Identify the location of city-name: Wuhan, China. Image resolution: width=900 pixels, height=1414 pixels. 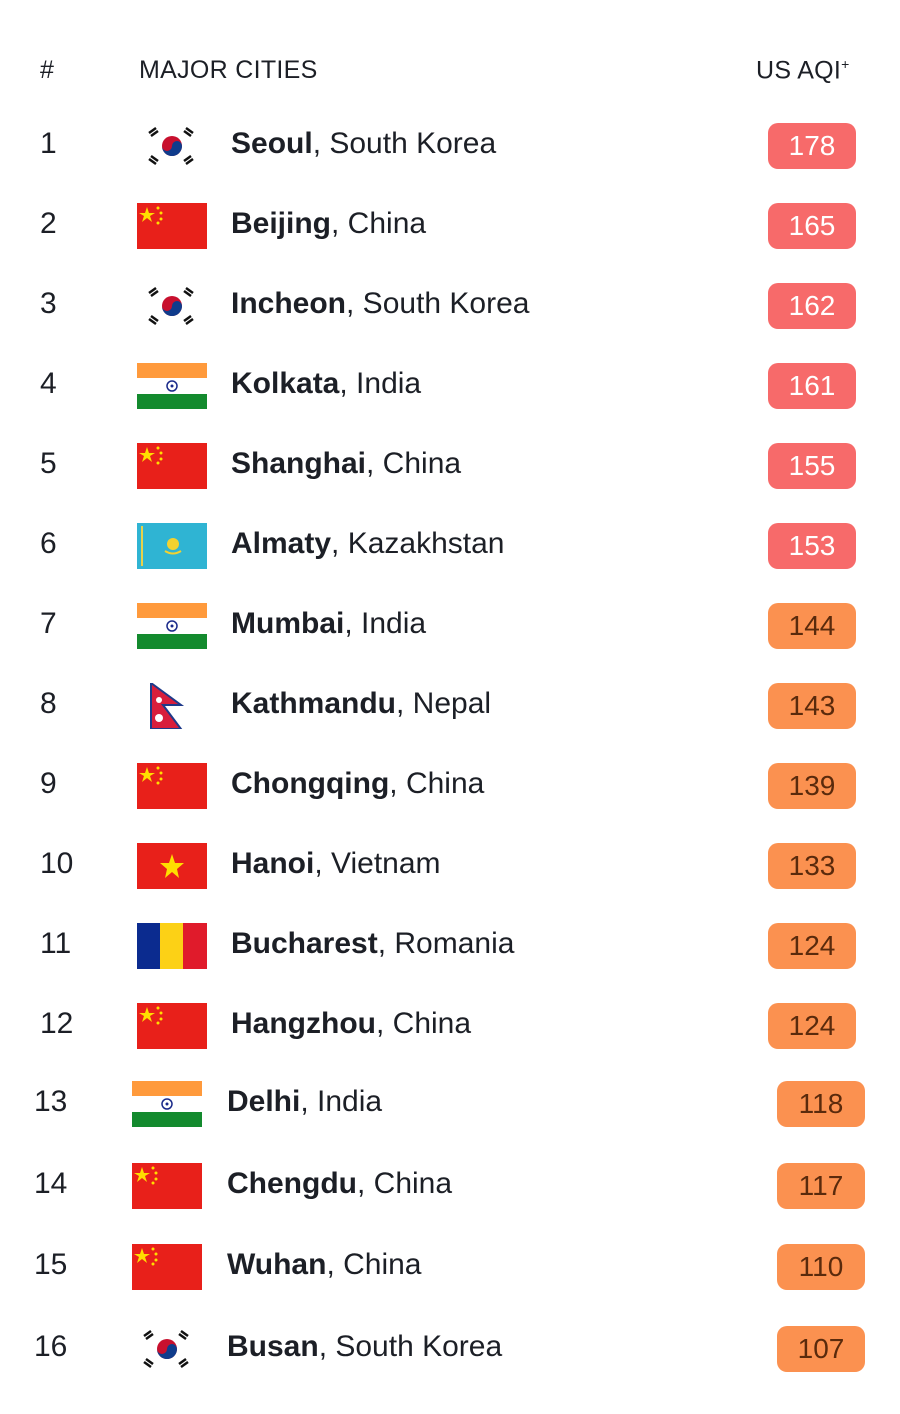
(324, 1265).